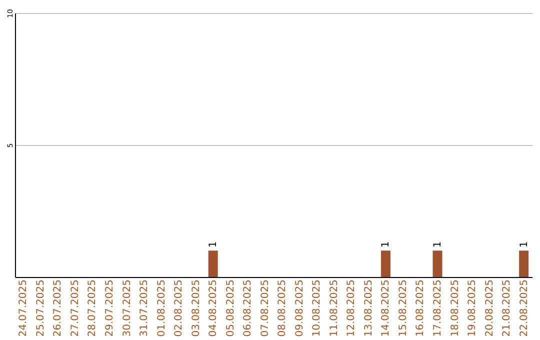  Describe the element at coordinates (455, 308) in the screenshot. I see `x-tick-label: 18.08.2025` at that location.